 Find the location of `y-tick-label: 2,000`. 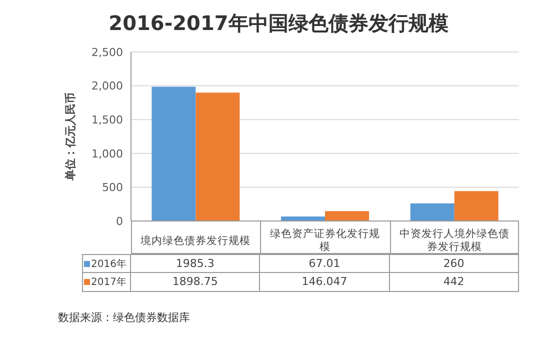

y-tick-label: 2,000 is located at coordinates (107, 86).